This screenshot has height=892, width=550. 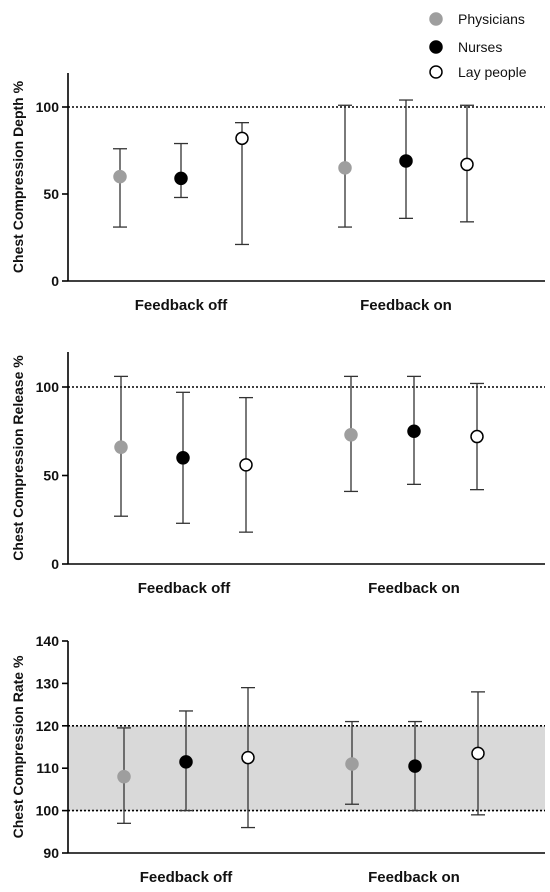 I want to click on legend-marker-physicians, so click(x=436, y=19).